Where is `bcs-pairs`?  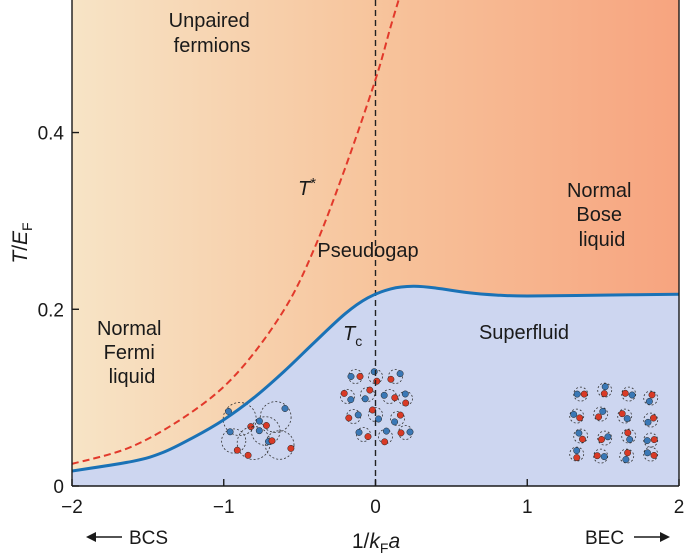
bcs-pairs is located at coordinates (258, 430).